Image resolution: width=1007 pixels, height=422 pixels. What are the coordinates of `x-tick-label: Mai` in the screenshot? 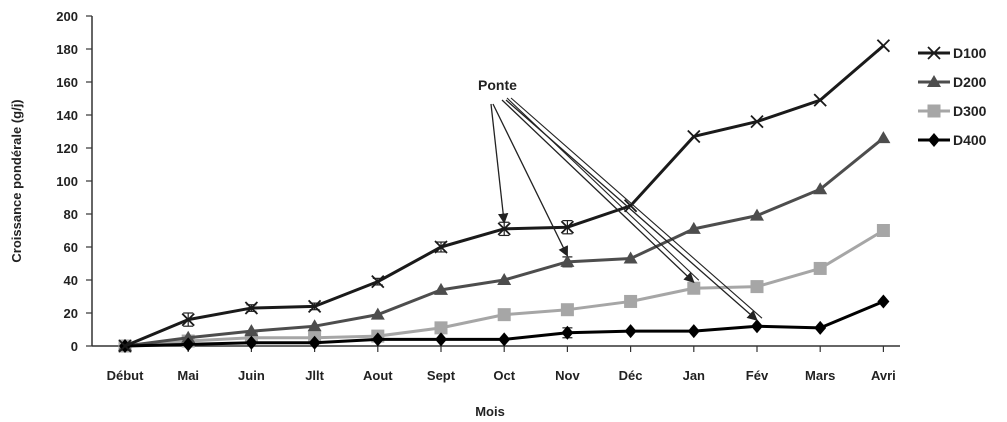 It's located at (188, 375).